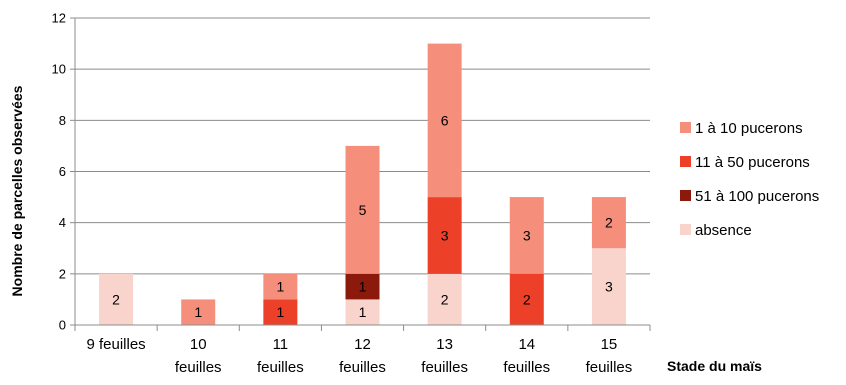 This screenshot has width=846, height=385. Describe the element at coordinates (281, 344) in the screenshot. I see `x-tick-label: 11` at that location.